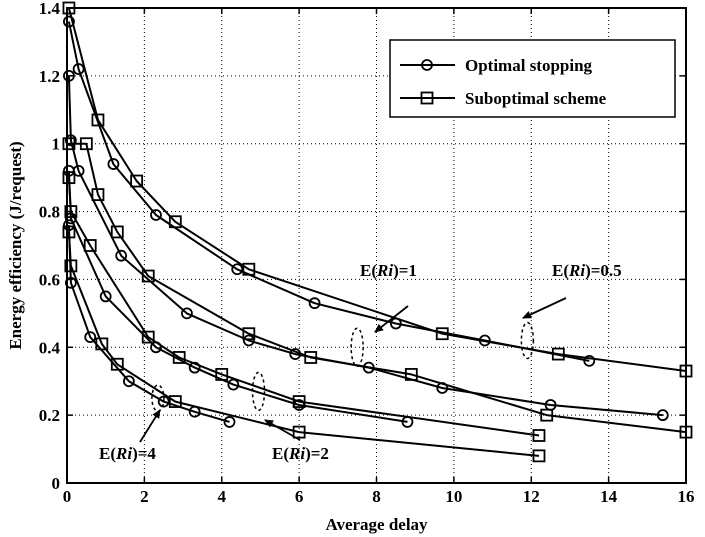 This screenshot has height=537, width=705. What do you see at coordinates (427, 65) in the screenshot?
I see `legend-marker-circle` at bounding box center [427, 65].